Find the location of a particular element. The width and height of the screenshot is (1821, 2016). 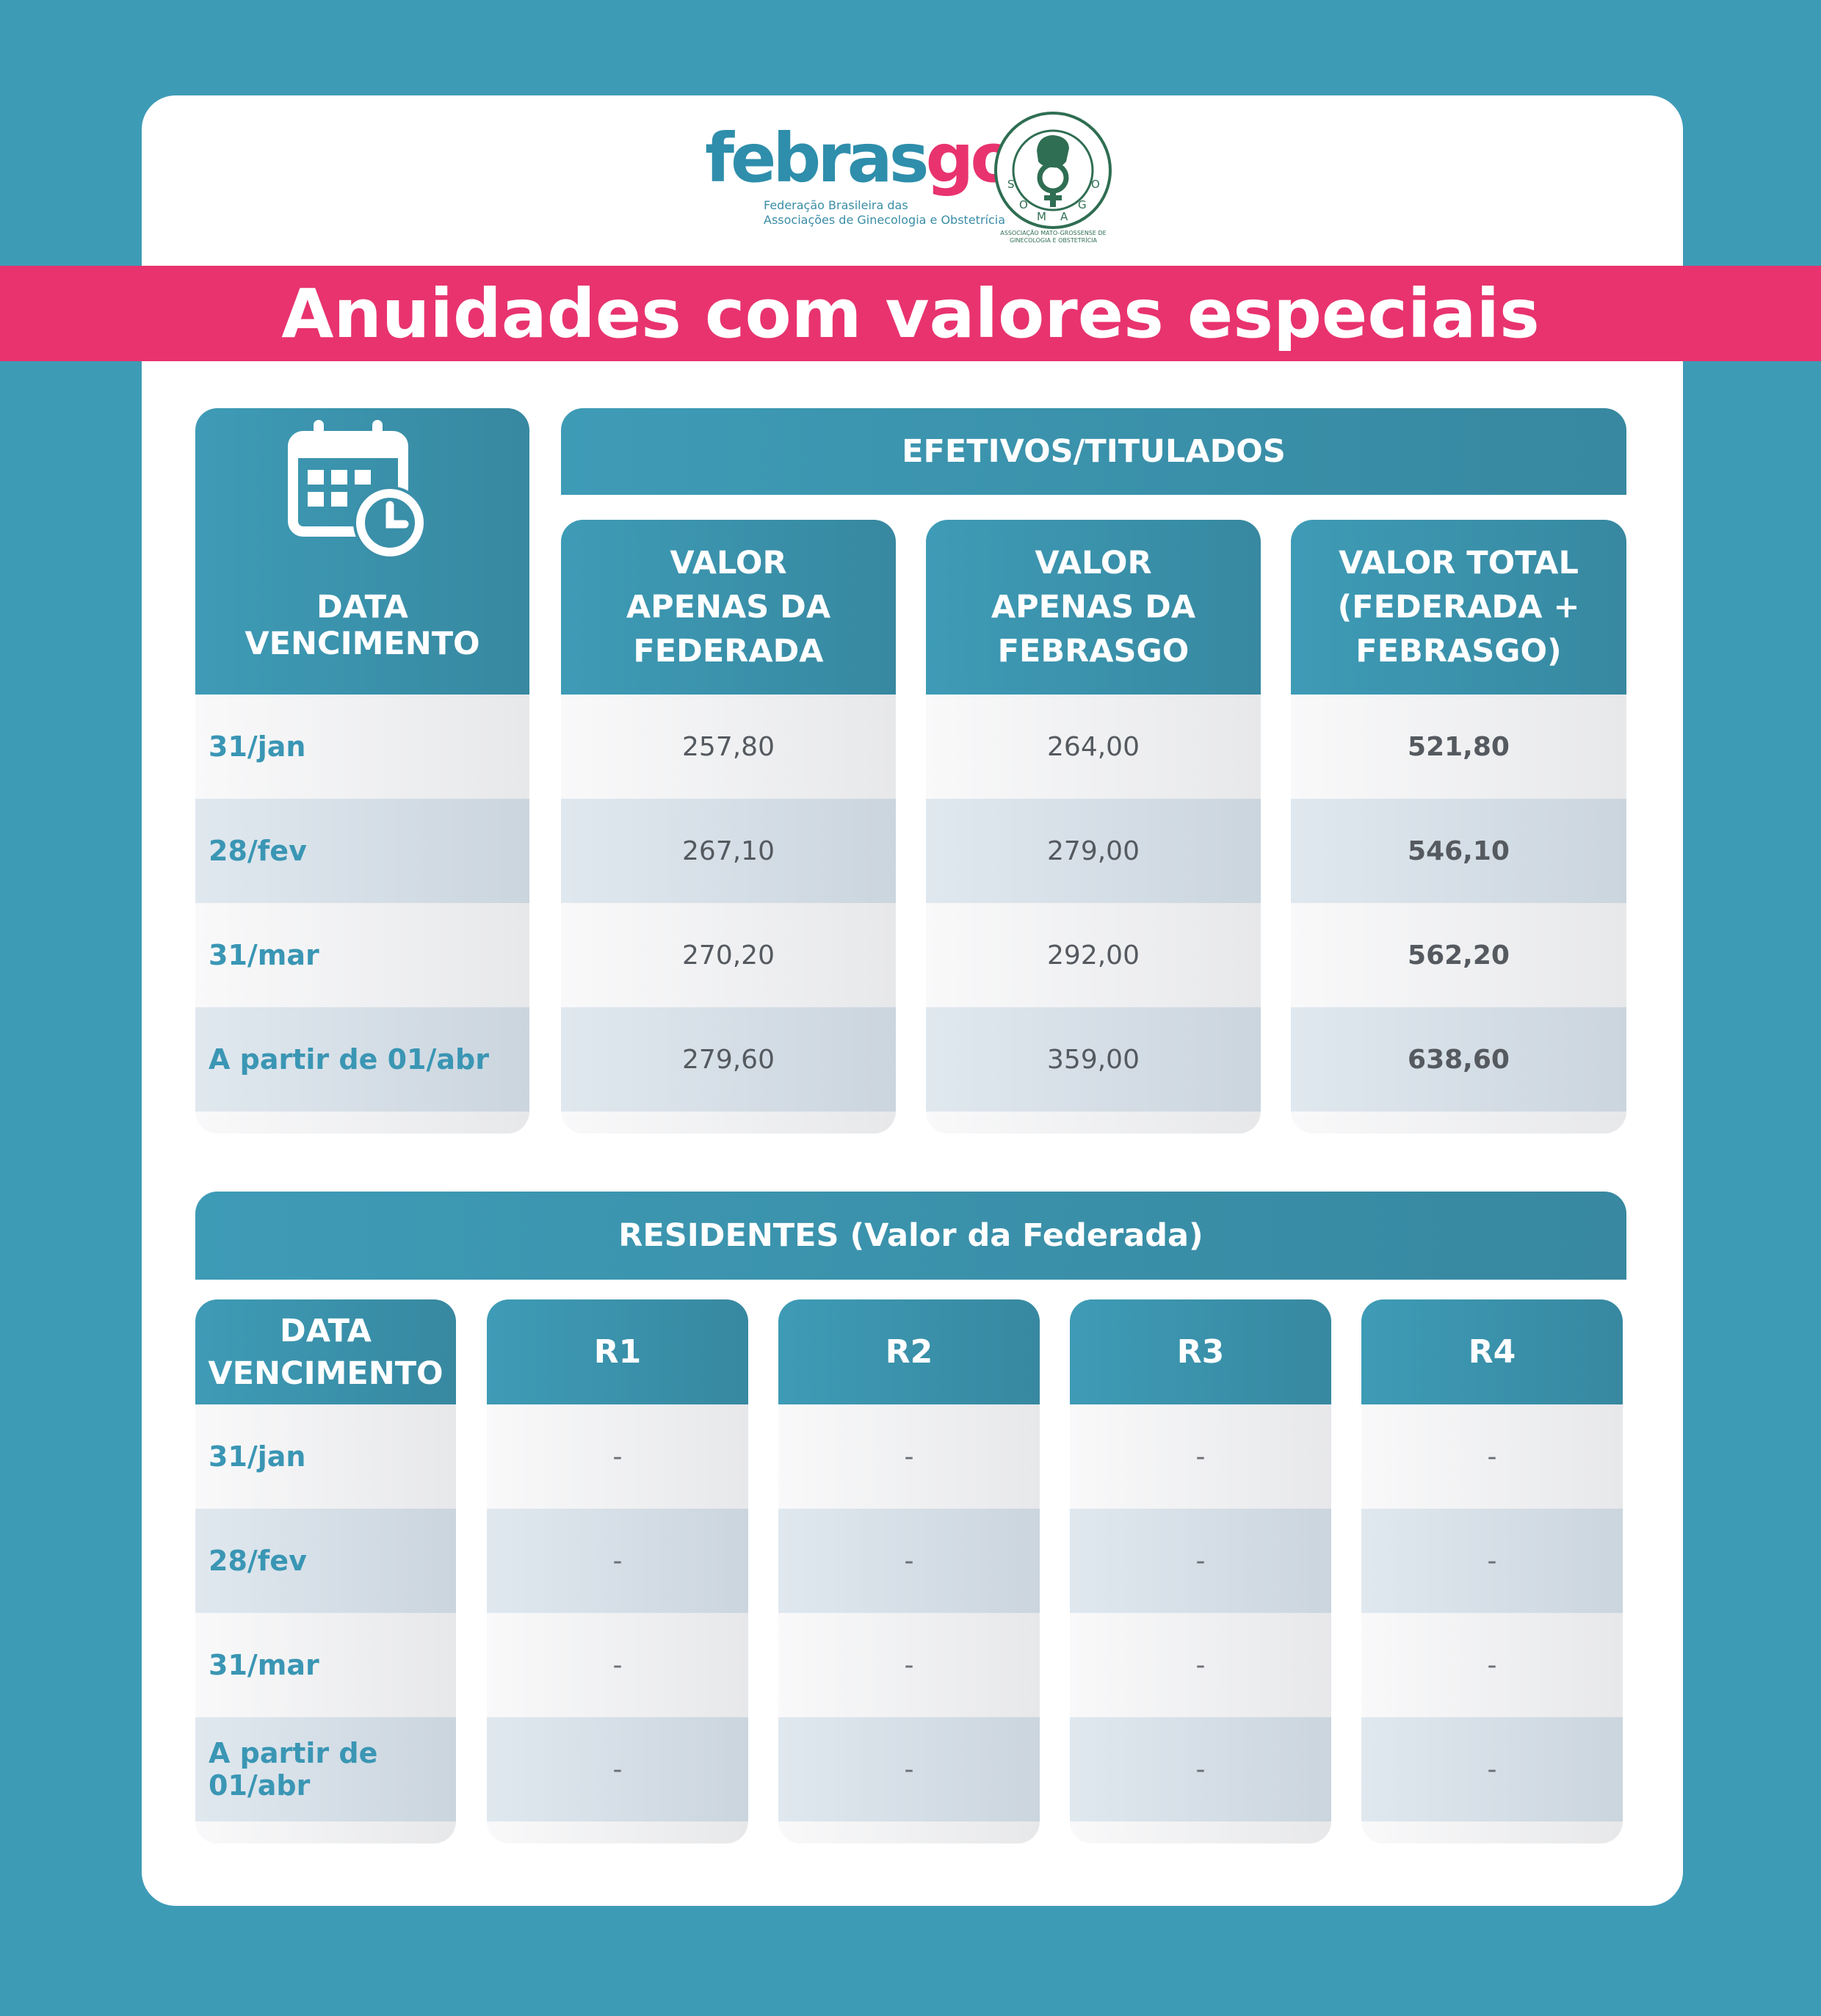

cell-federada: 279,60 is located at coordinates (728, 1059).